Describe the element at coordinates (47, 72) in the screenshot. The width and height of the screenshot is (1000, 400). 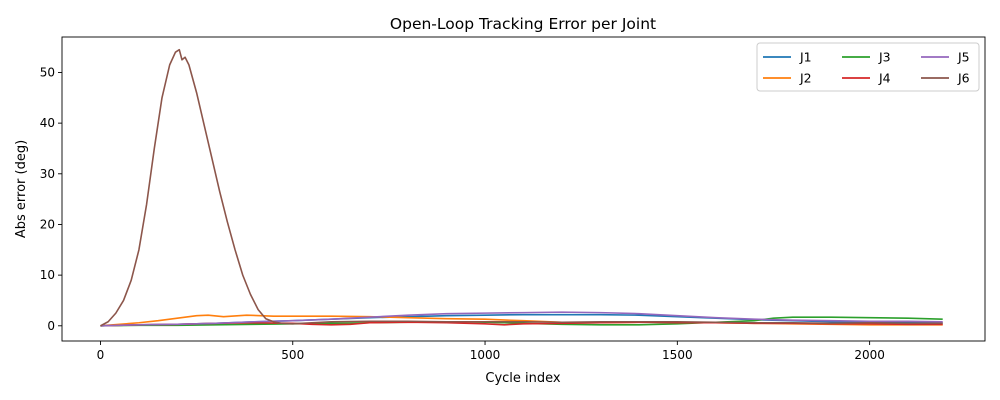
I see `y-tick-label: 50` at that location.